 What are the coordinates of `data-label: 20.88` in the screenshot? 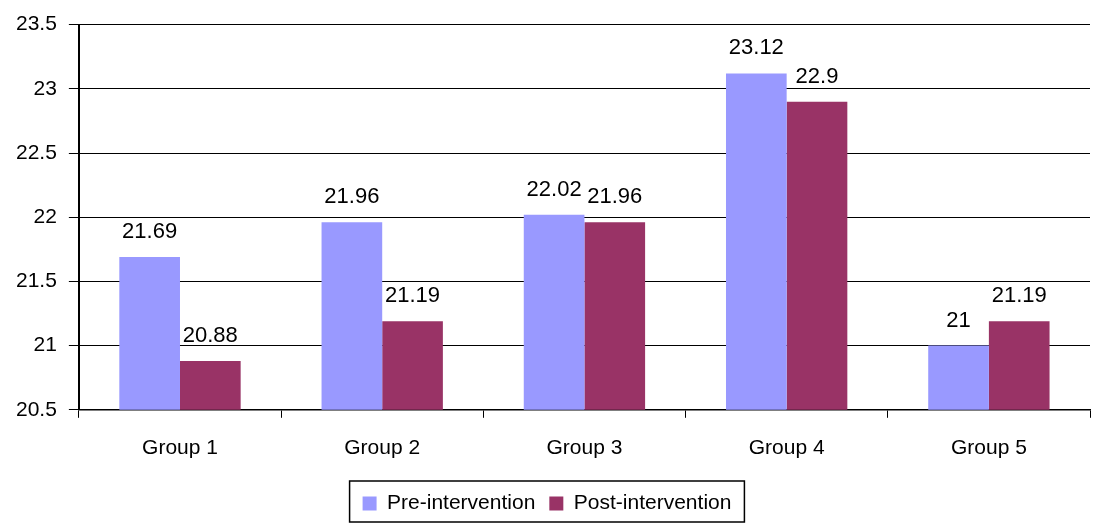 It's located at (210, 335).